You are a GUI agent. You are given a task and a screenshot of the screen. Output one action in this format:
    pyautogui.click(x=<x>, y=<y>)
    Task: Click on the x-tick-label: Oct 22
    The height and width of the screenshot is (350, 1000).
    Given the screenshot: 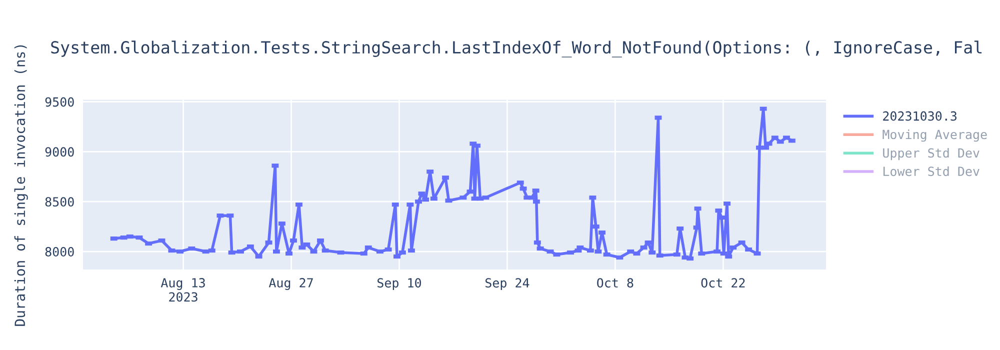 What is the action you would take?
    pyautogui.click(x=723, y=283)
    